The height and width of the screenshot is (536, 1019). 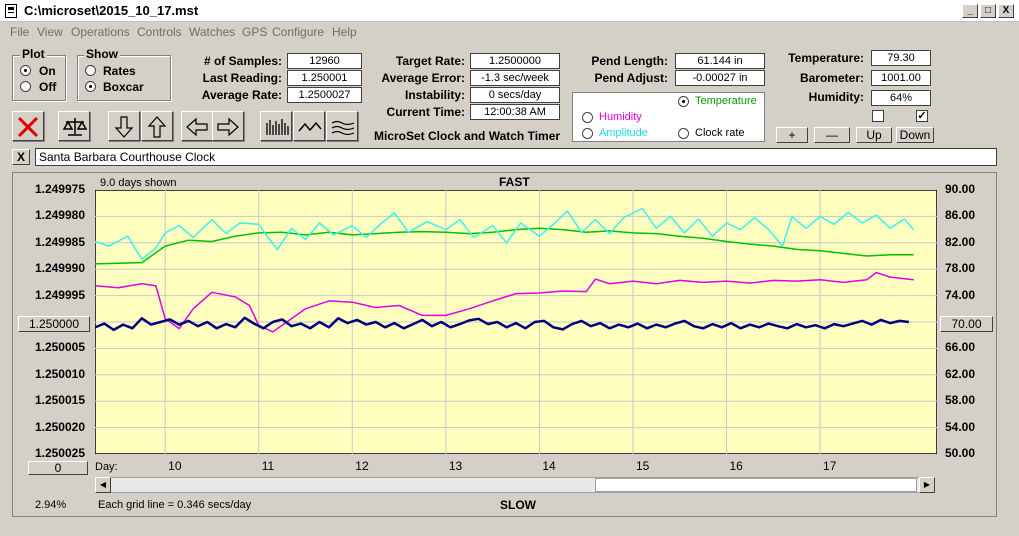 What do you see at coordinates (20, 32) in the screenshot?
I see `menu-file: File` at bounding box center [20, 32].